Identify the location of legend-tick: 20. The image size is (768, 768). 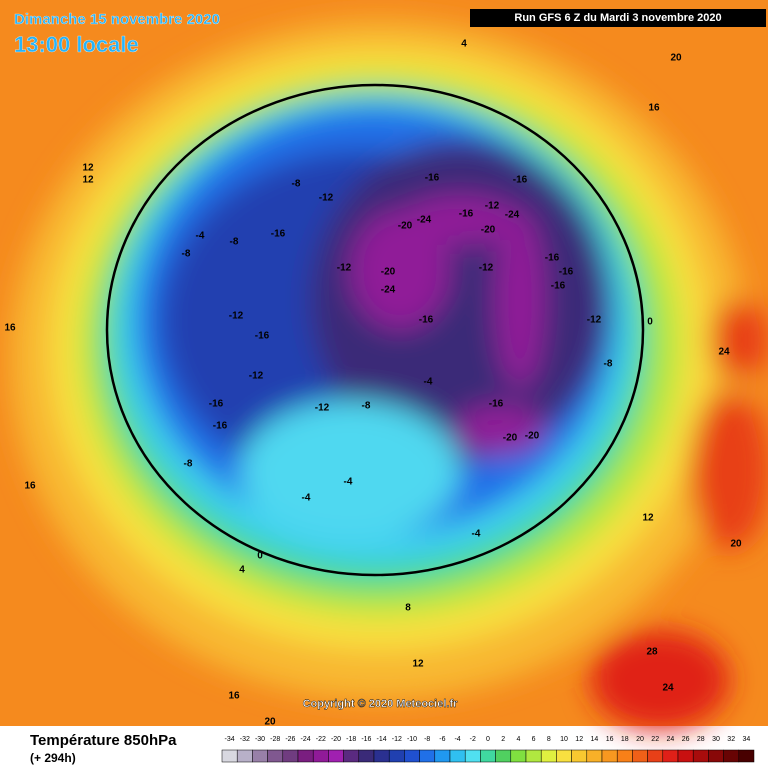
(640, 739).